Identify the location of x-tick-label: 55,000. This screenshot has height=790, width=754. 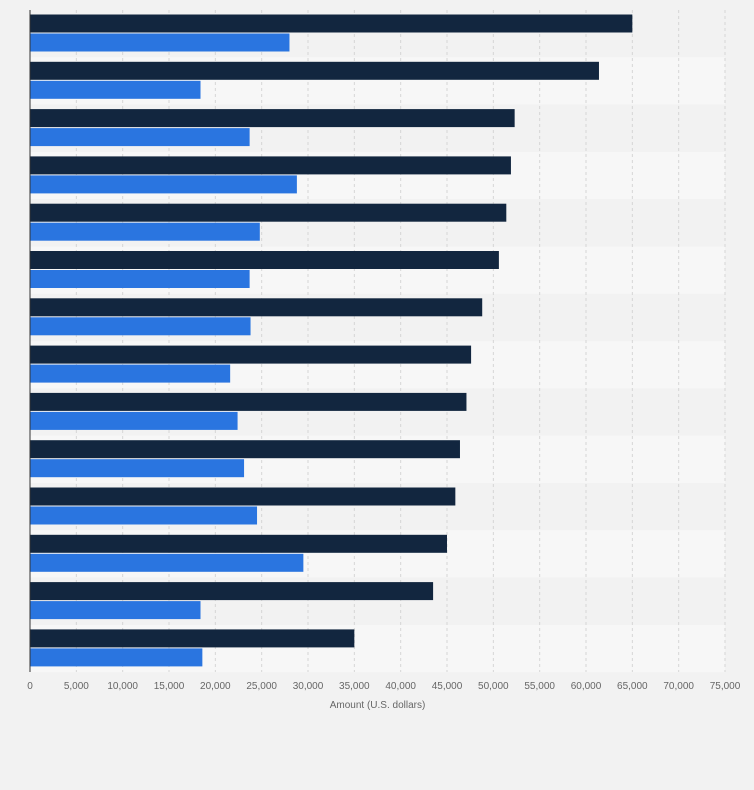
(539, 686).